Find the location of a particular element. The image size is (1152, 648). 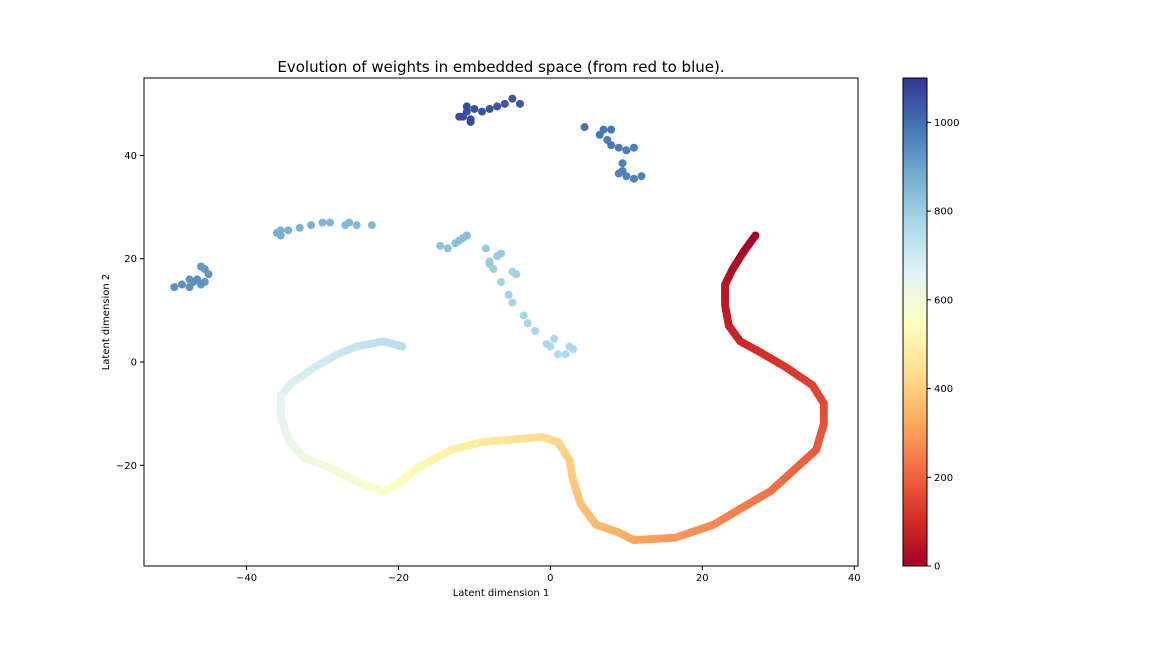

colorbar-tick-label: 200 is located at coordinates (943, 478).